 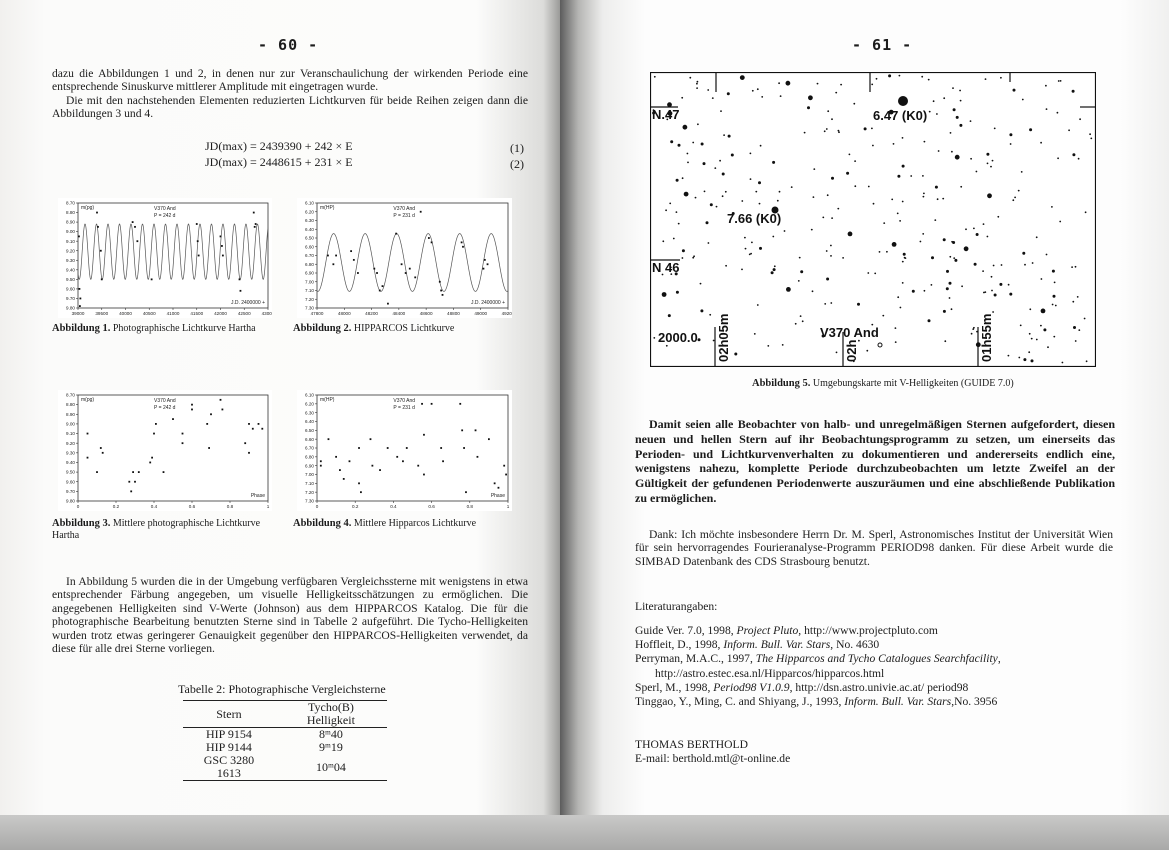 What do you see at coordinates (70, 433) in the screenshot?
I see `y-tick-label: 9.10` at bounding box center [70, 433].